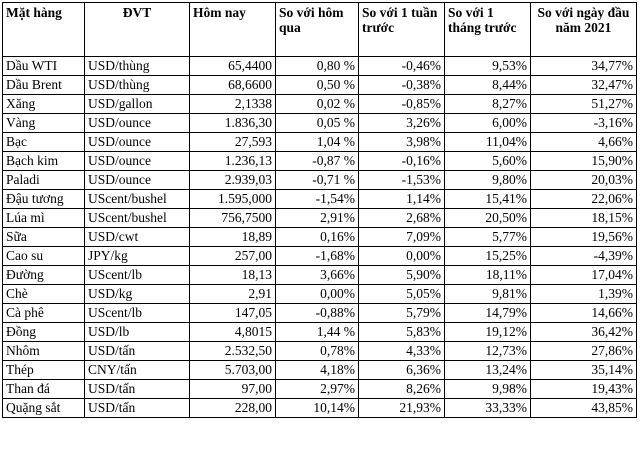  What do you see at coordinates (487, 370) in the screenshot?
I see `change-month-cell: 13,24%` at bounding box center [487, 370].